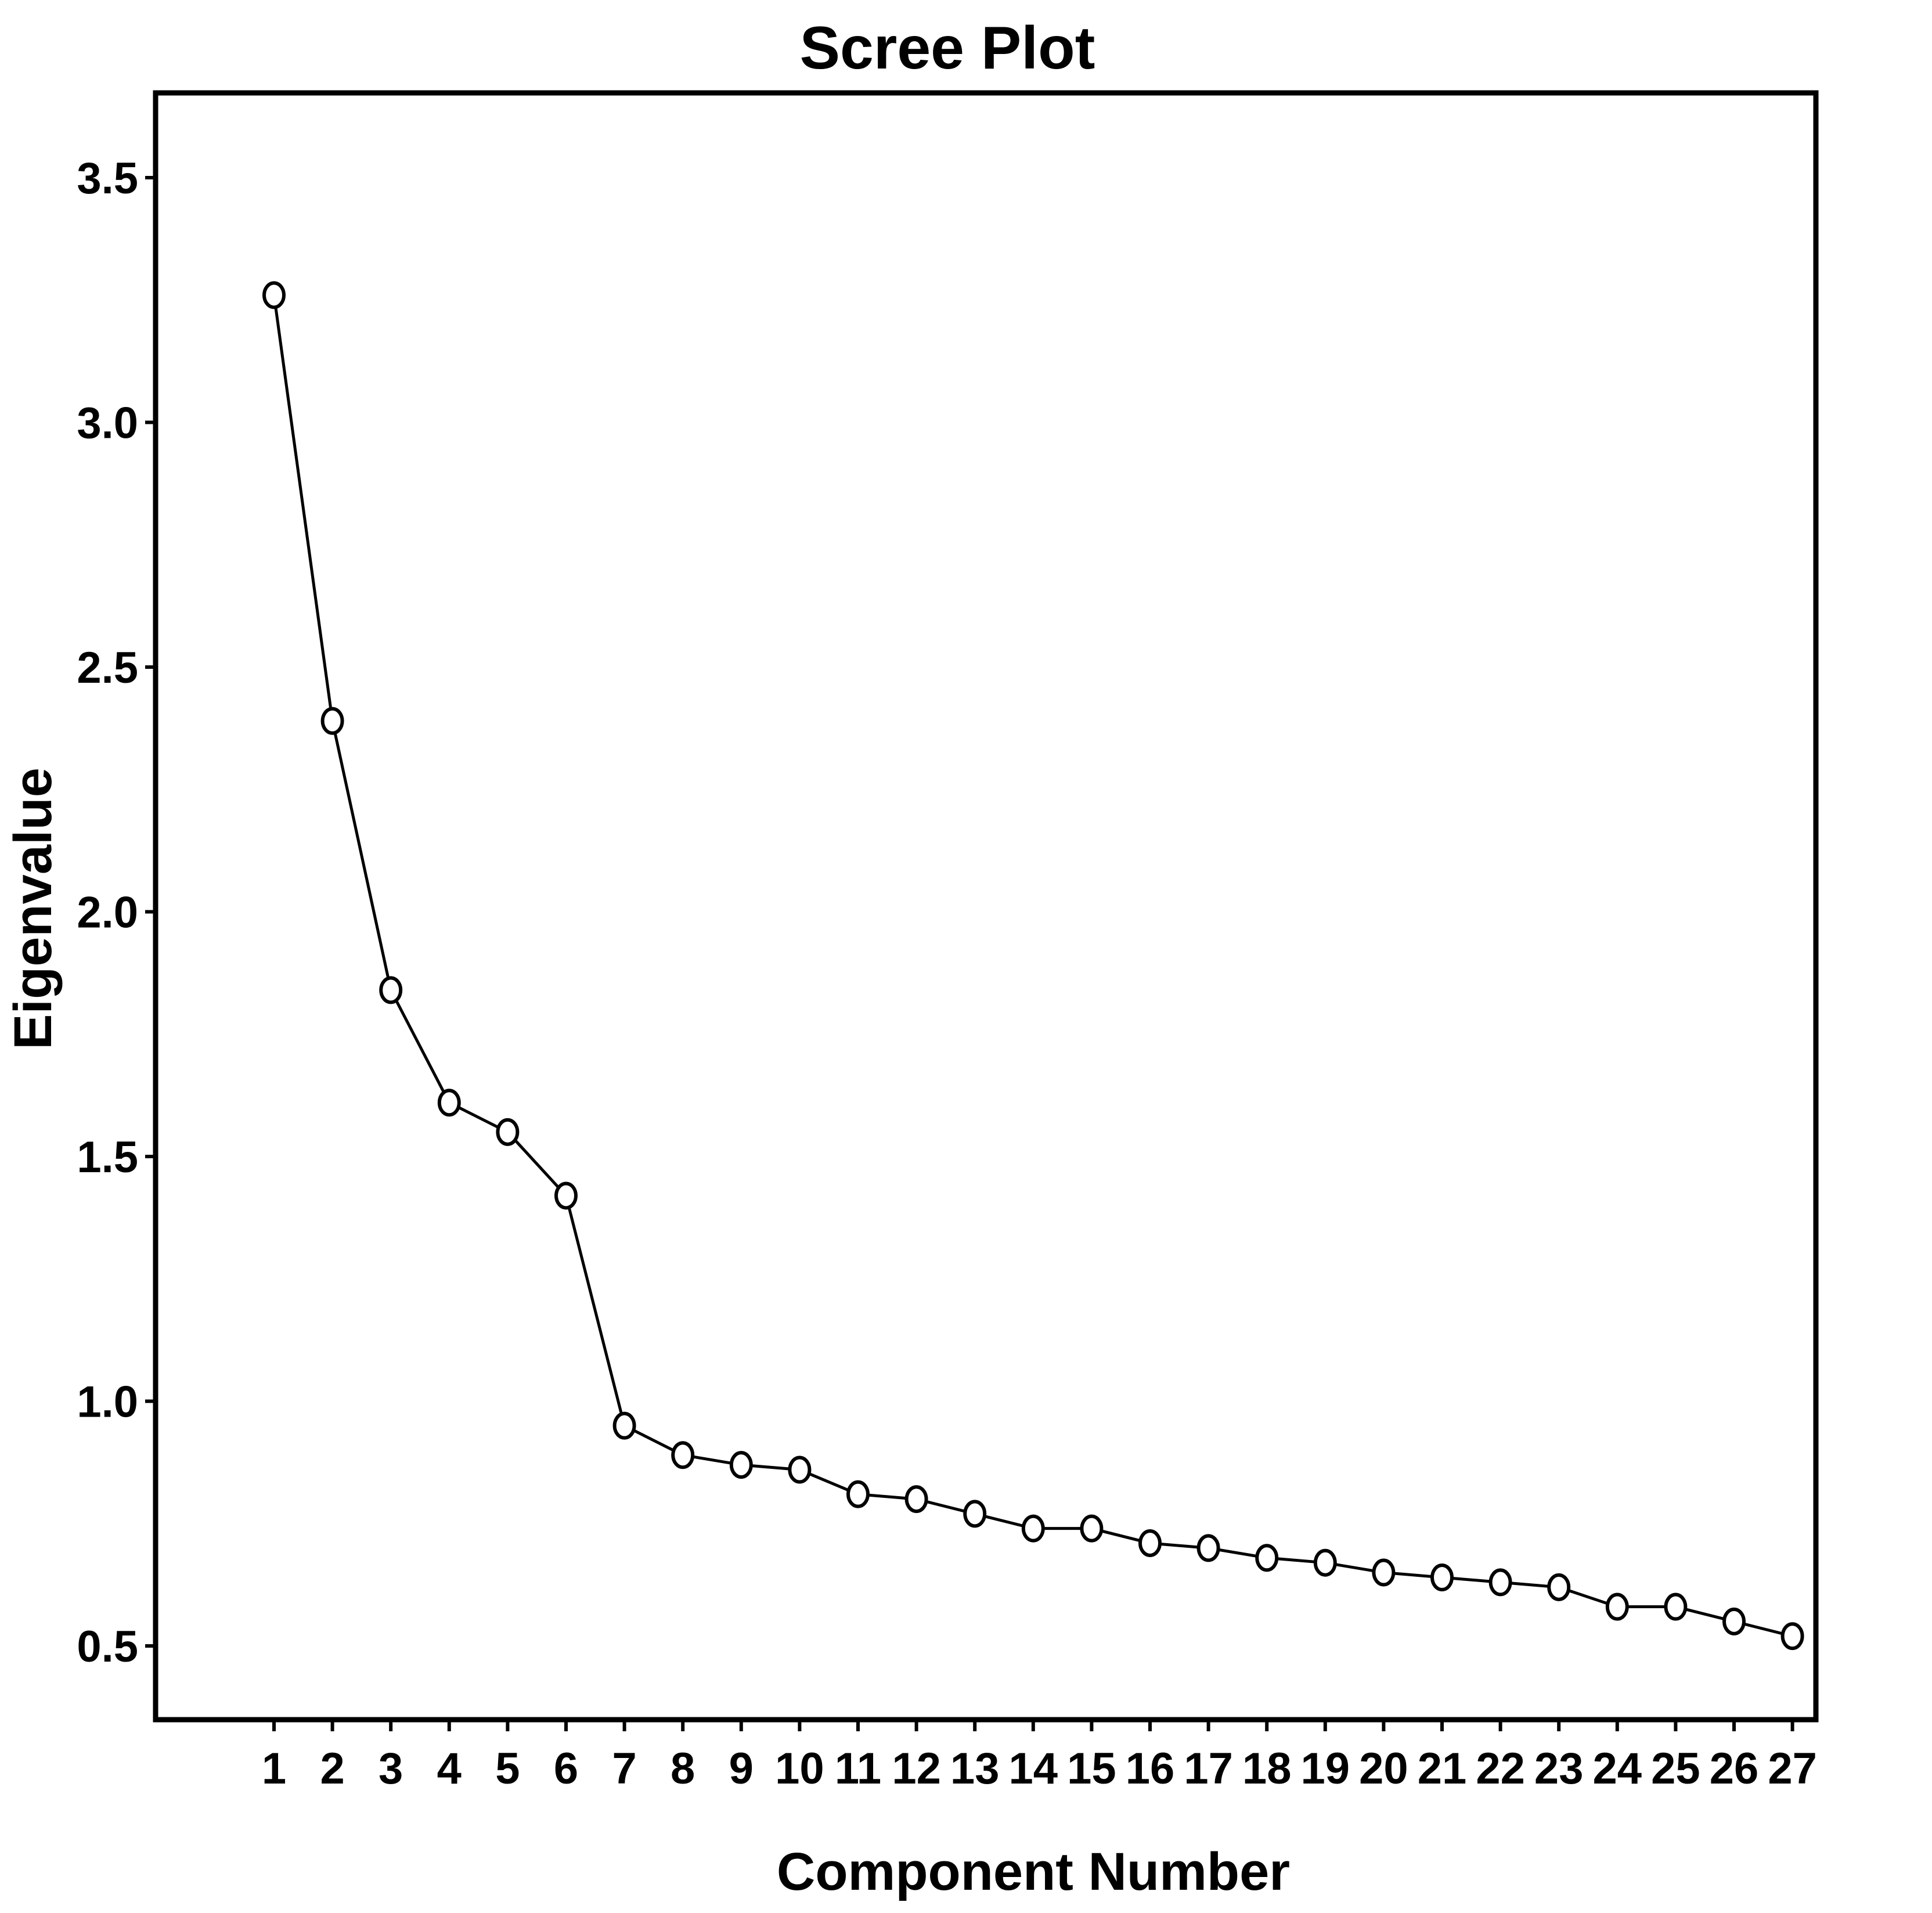 Image resolution: width=1932 pixels, height=1913 pixels. What do you see at coordinates (566, 1768) in the screenshot?
I see `x-tick-label: 6` at bounding box center [566, 1768].